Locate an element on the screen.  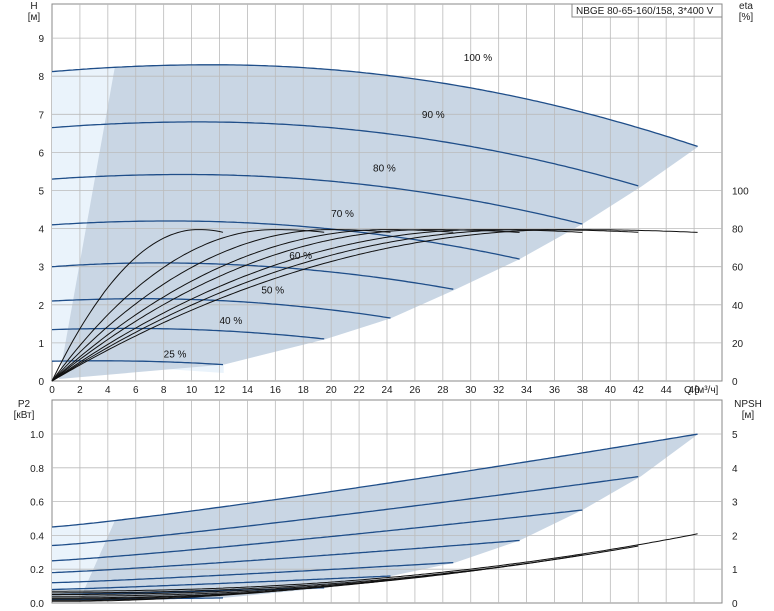
y-tick-label-right: 5 is located at coordinates (735, 435).